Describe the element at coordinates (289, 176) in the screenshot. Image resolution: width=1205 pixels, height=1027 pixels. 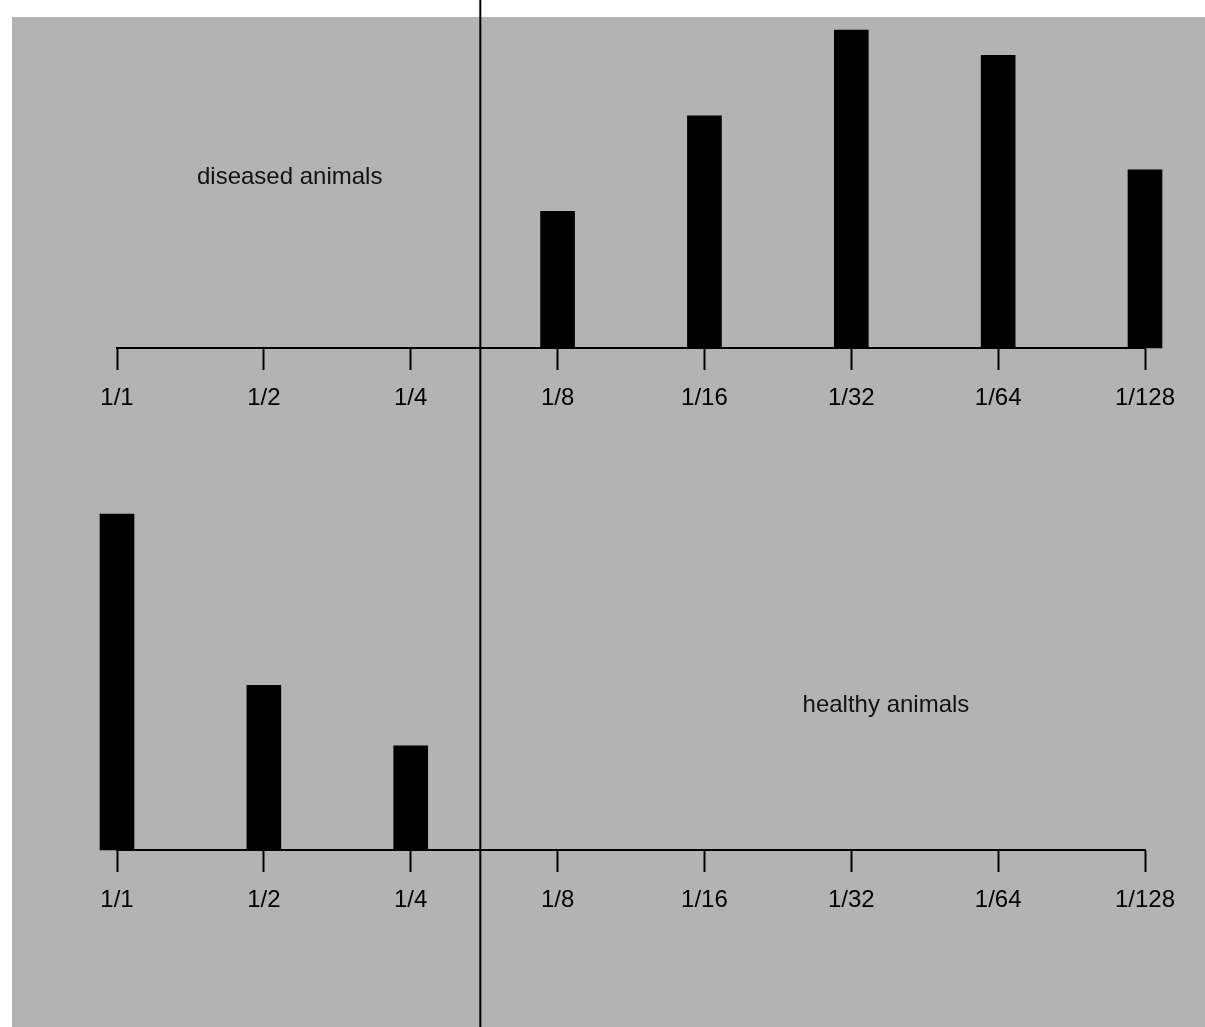
I see `annotation: diseased animals` at that location.